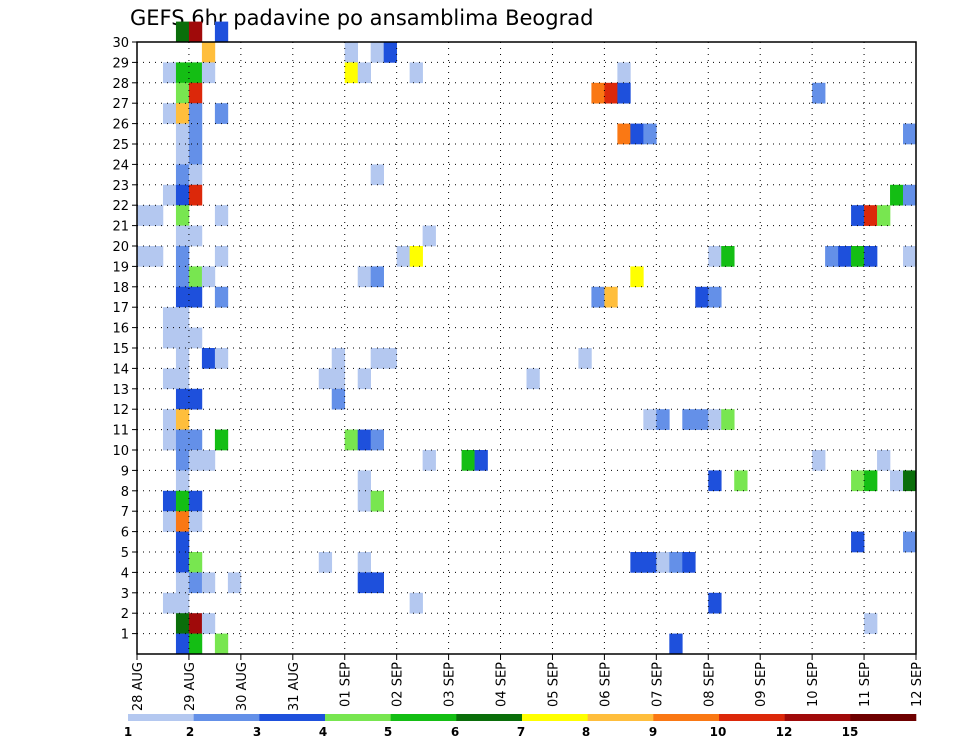  What do you see at coordinates (242, 686) in the screenshot?
I see `x-tick-label: 30 AUG` at bounding box center [242, 686].